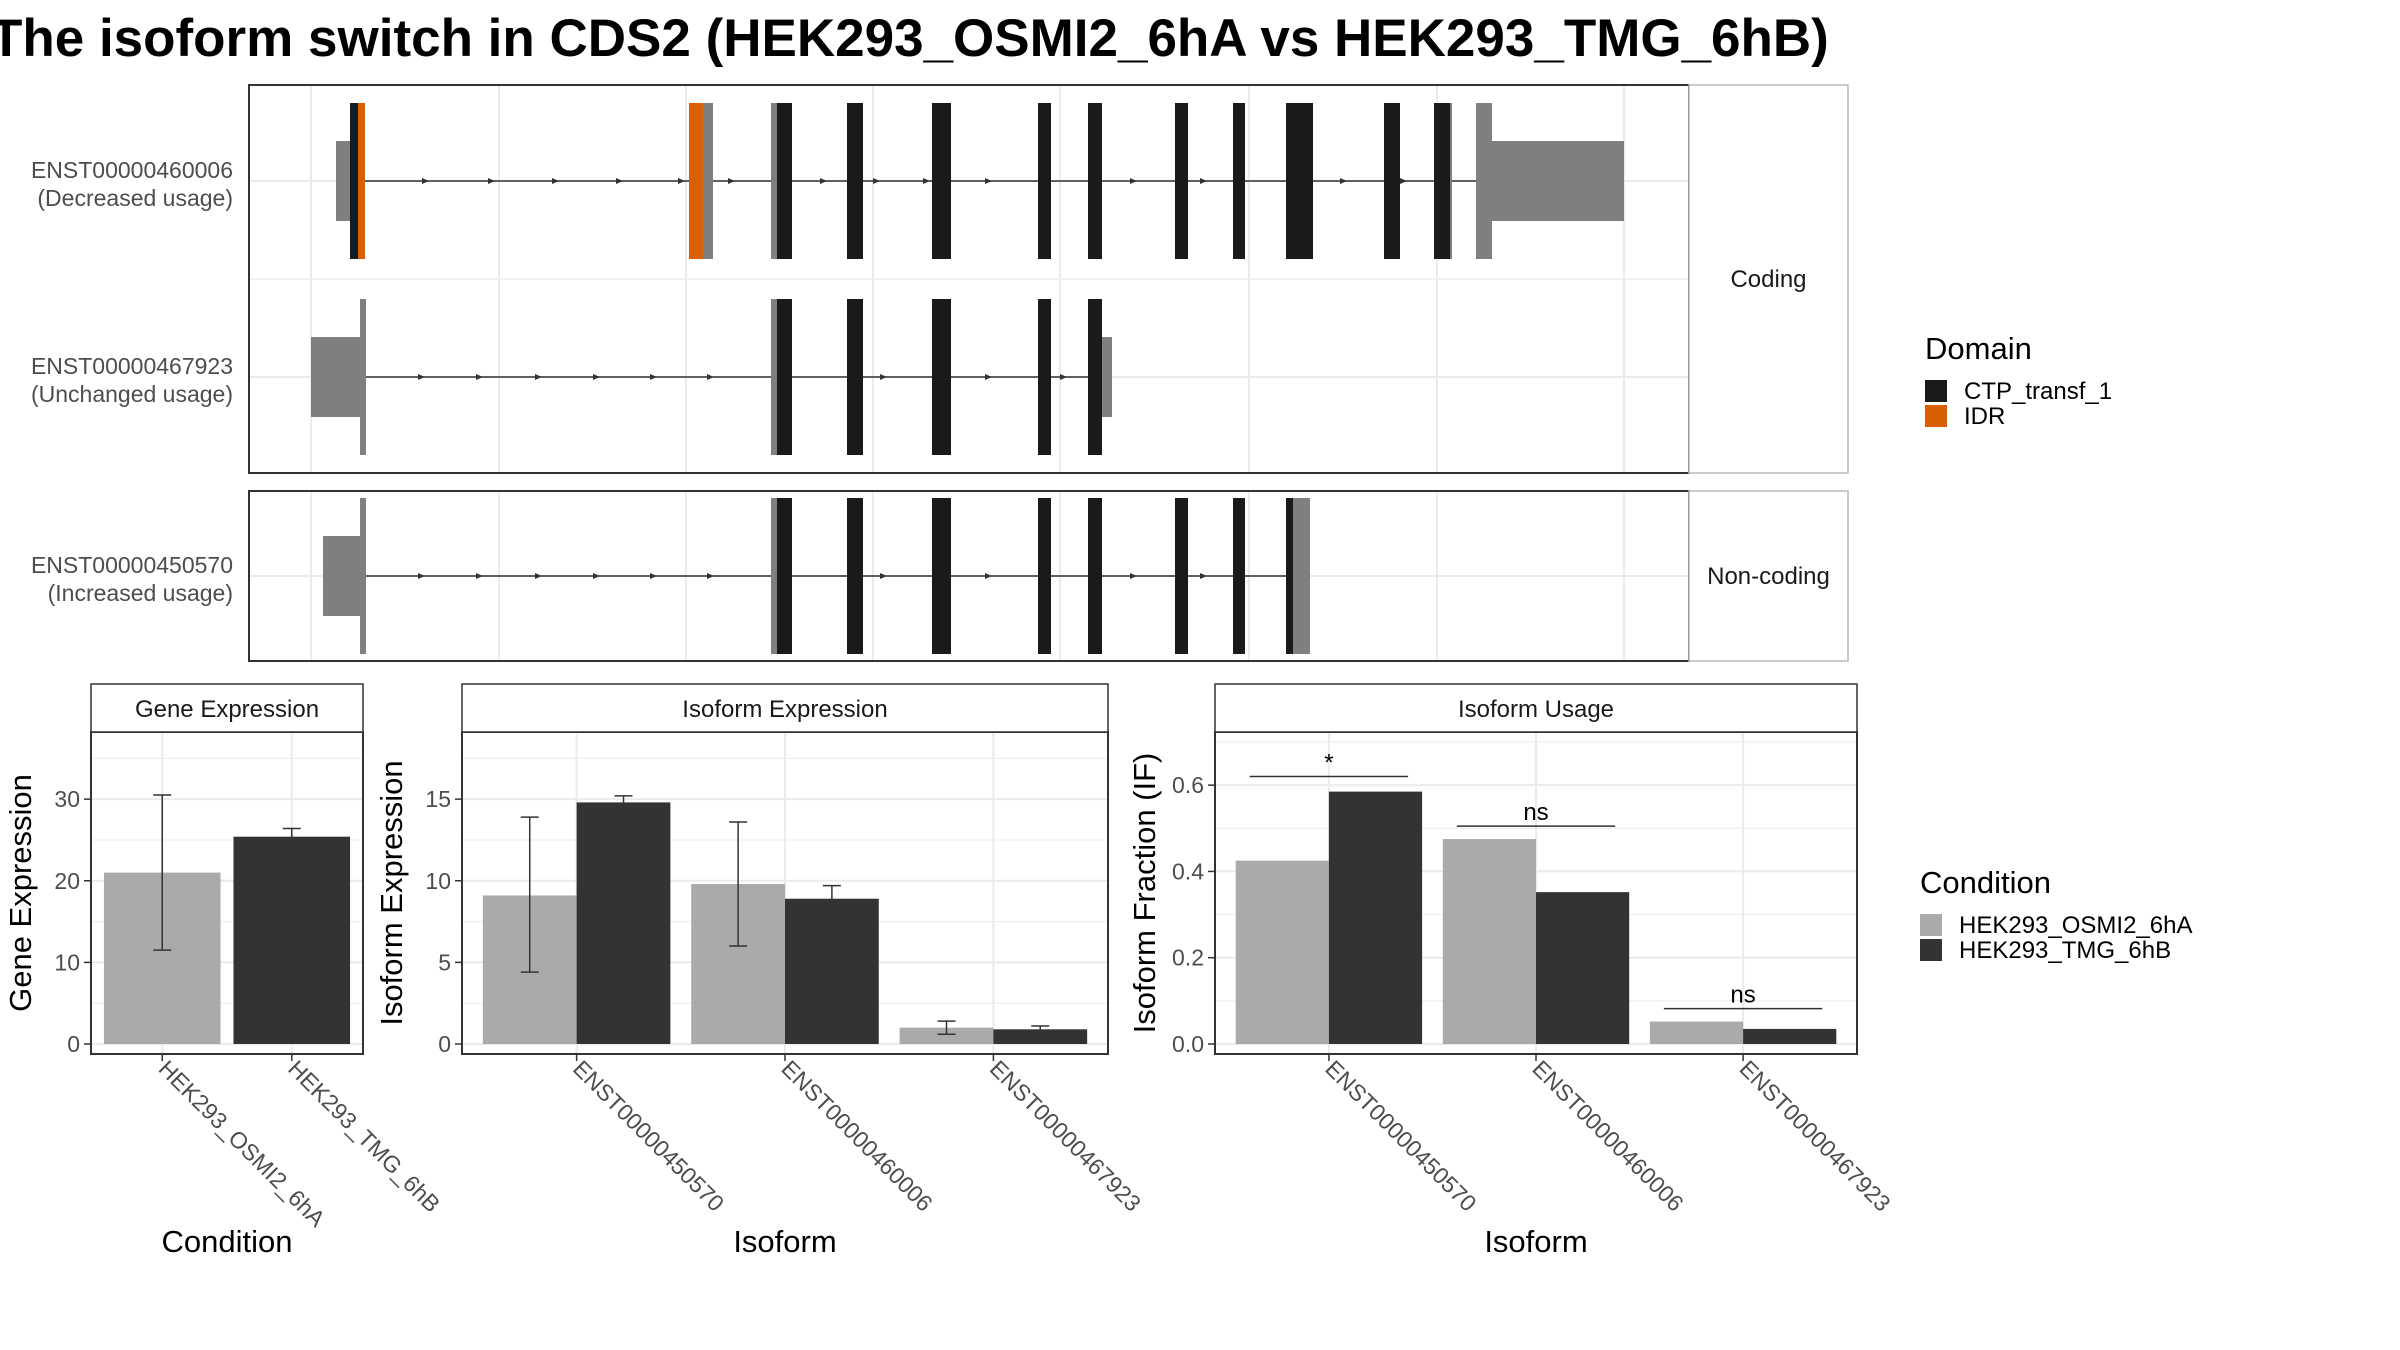 Image resolution: width=2400 pixels, height=1350 pixels. What do you see at coordinates (438, 881) in the screenshot?
I see `y-tick-label: 10` at bounding box center [438, 881].